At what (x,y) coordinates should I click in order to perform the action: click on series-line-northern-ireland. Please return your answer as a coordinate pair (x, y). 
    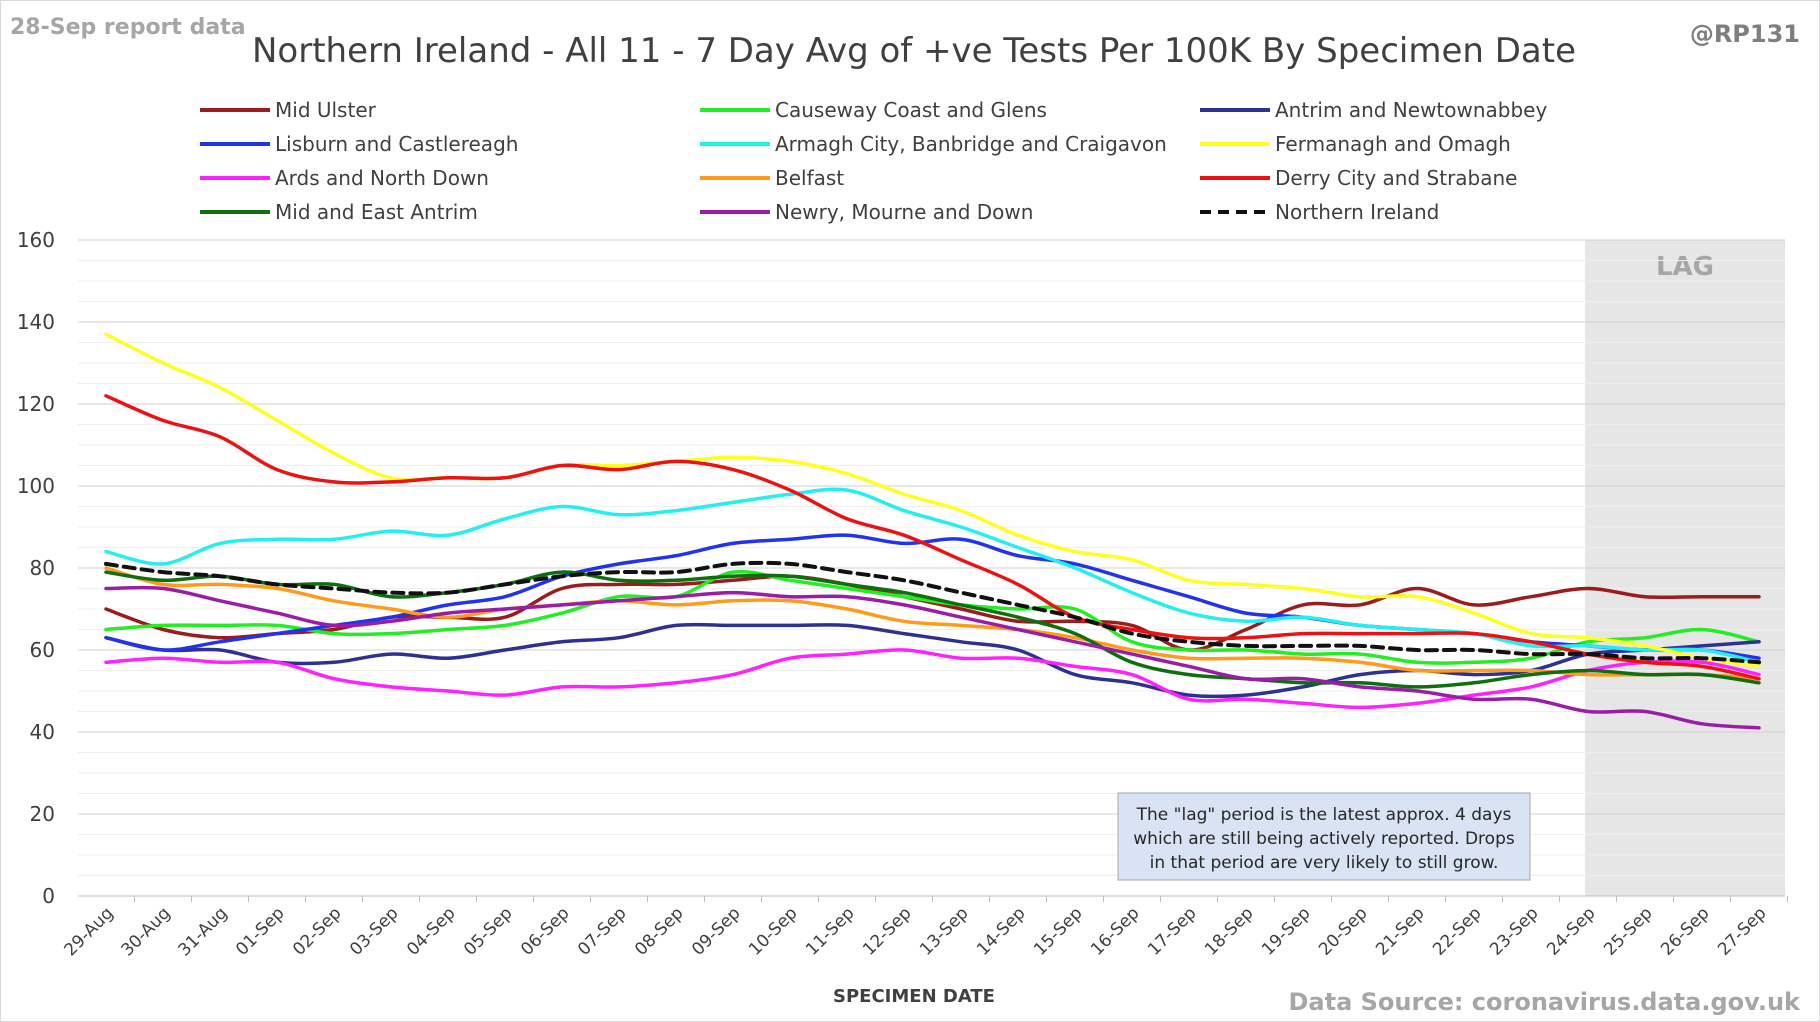
    Looking at the image, I should click on (932, 612).